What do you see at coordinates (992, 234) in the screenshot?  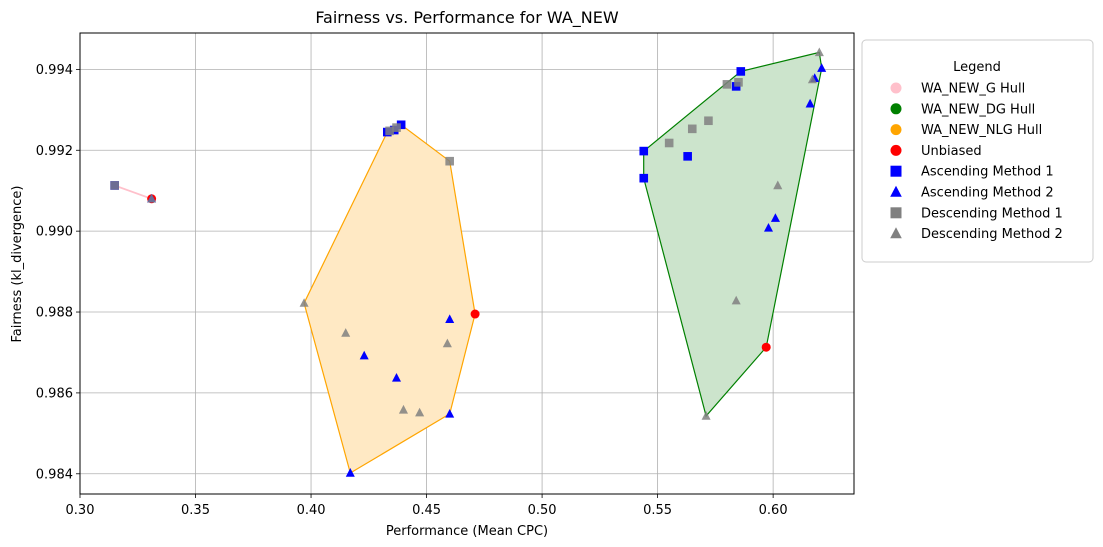 I see `legend-label-descending-method-2: Descending Method 2` at bounding box center [992, 234].